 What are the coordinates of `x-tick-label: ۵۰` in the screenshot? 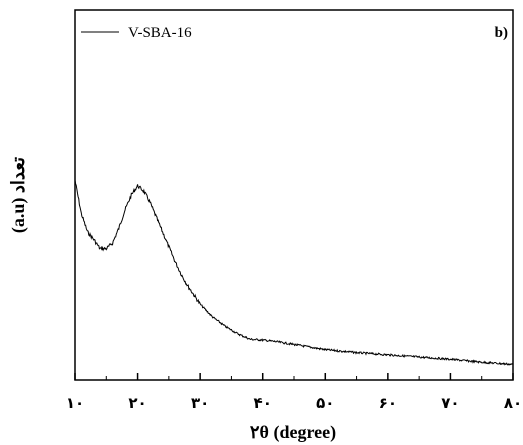 It's located at (325, 403).